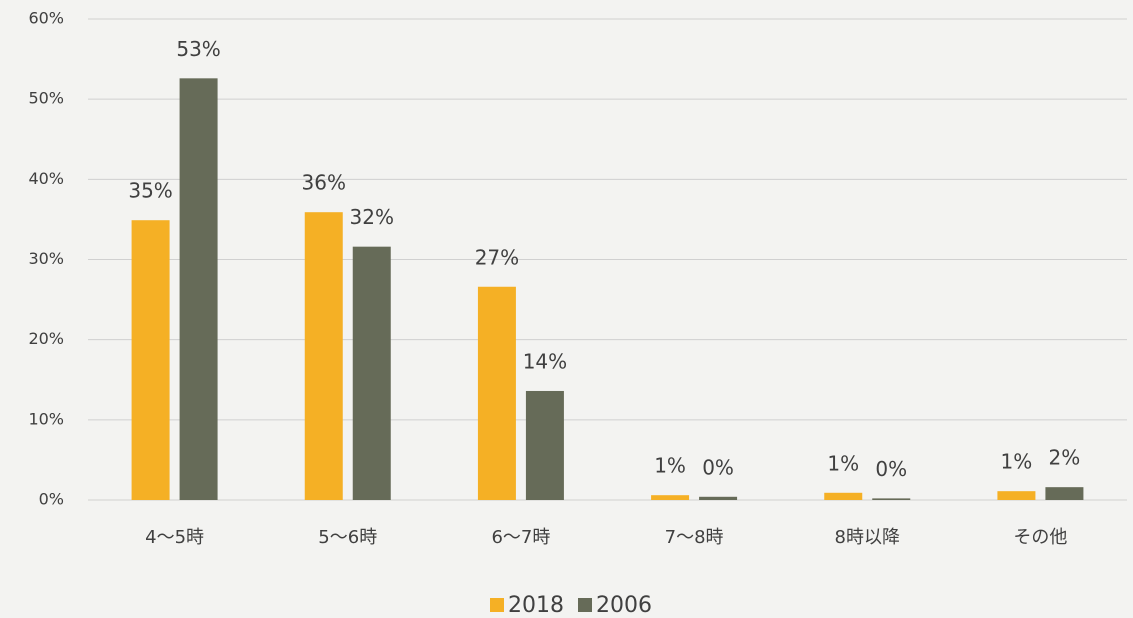 This screenshot has height=618, width=1133. What do you see at coordinates (545, 361) in the screenshot?
I see `data-label: 14%` at bounding box center [545, 361].